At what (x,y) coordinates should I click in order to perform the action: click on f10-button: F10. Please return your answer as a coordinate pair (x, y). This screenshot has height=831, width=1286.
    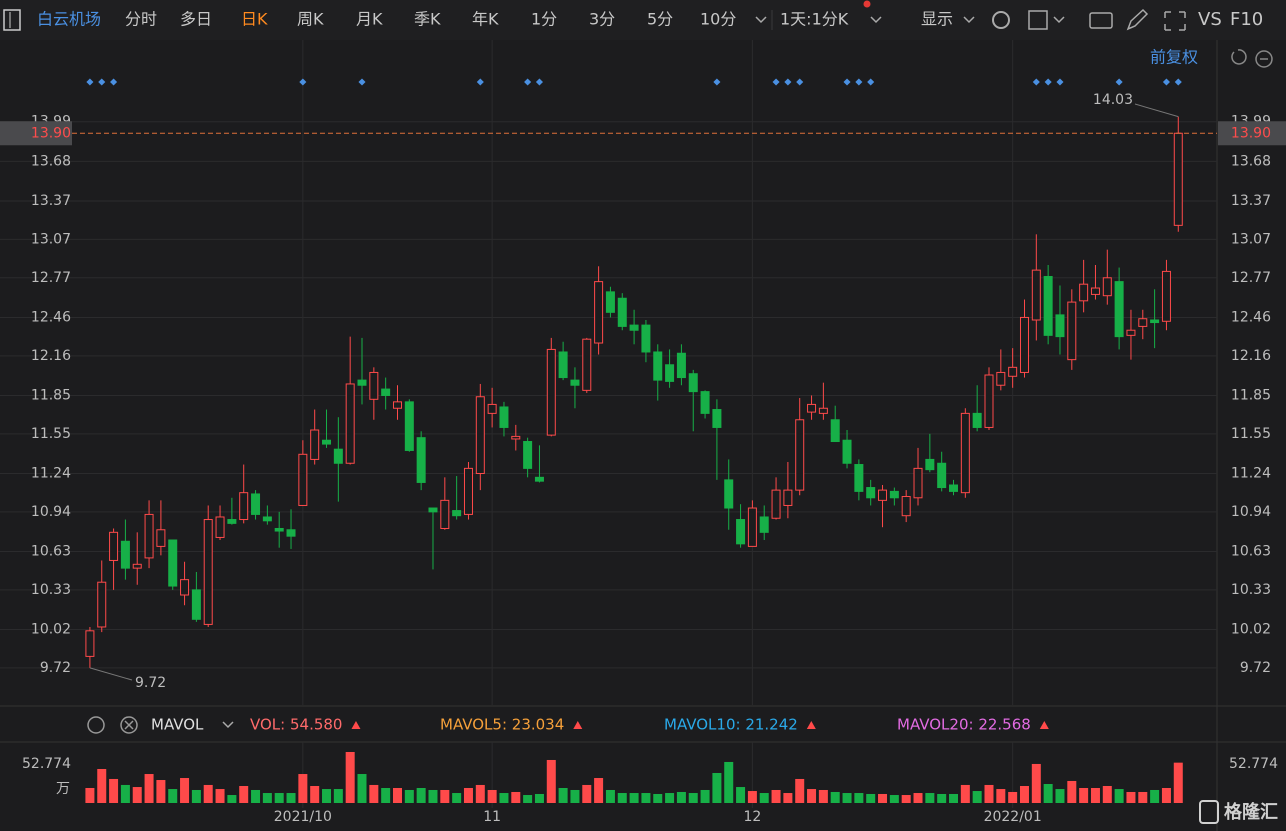
    Looking at the image, I should click on (1246, 19).